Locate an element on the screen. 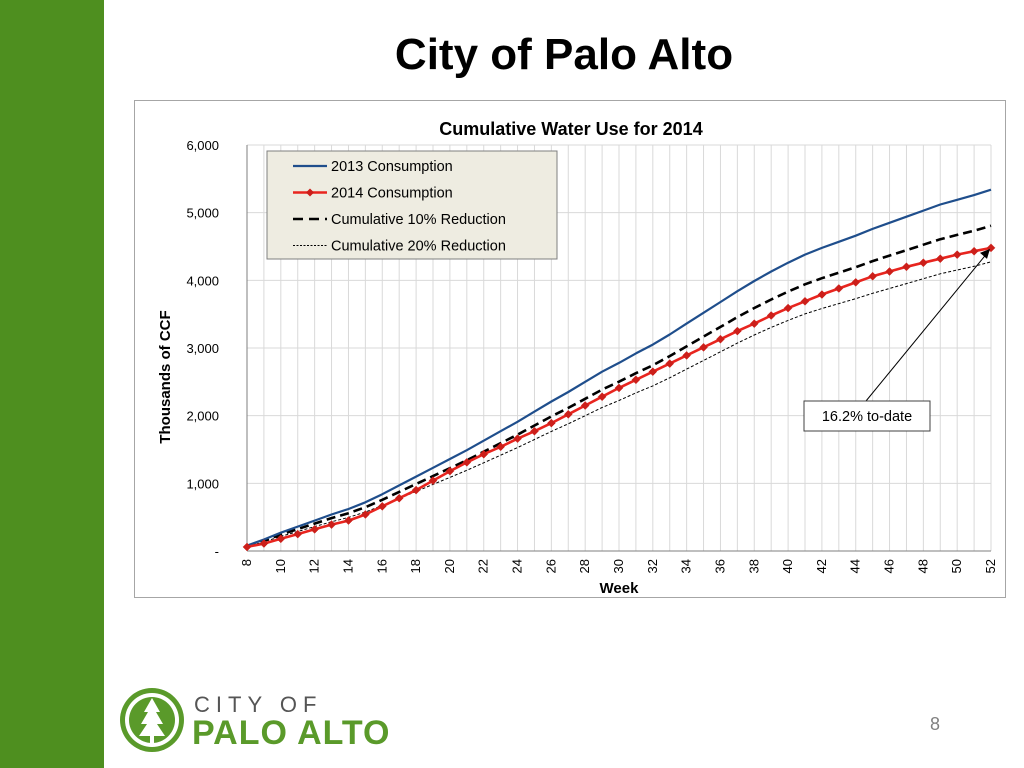 The image size is (1024, 768). y-tick-label: 5,000 is located at coordinates (202, 213).